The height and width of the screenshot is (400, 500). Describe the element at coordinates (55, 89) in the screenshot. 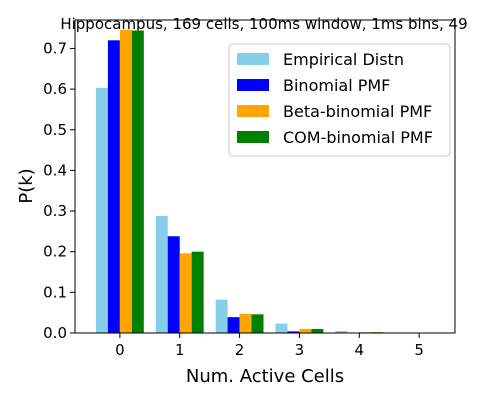

I see `y-tick-label: 0.6` at that location.